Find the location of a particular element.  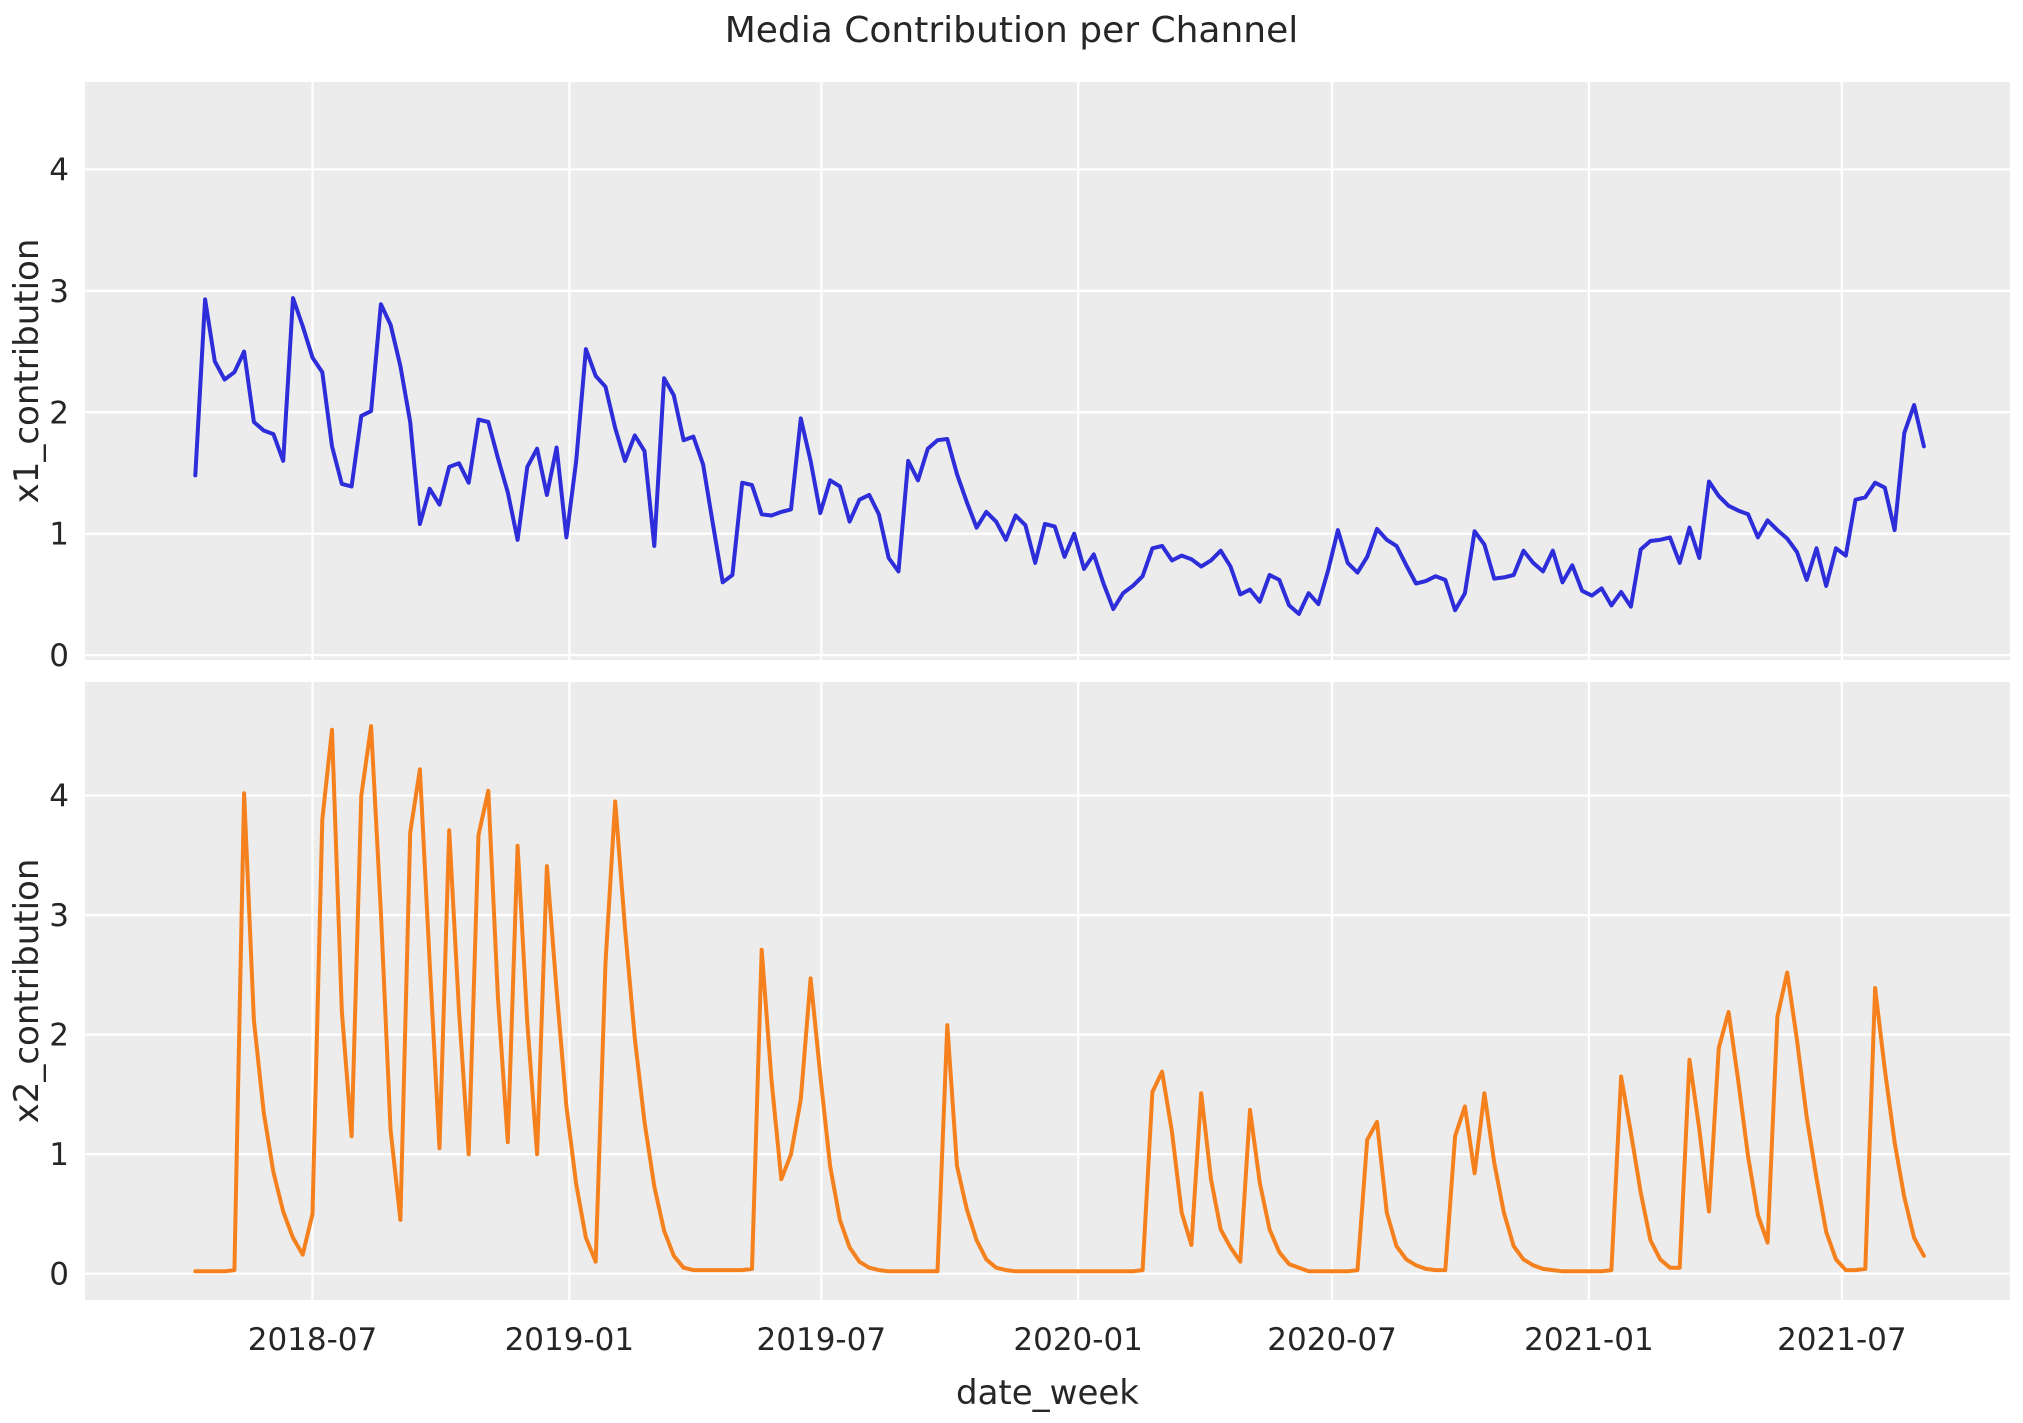

x-tick-label: 2018-07 is located at coordinates (313, 1340).